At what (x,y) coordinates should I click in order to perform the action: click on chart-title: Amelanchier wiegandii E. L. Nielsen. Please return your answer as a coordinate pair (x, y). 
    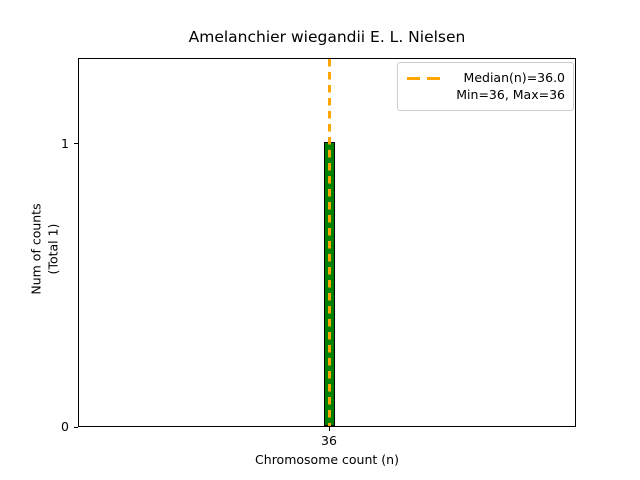
    Looking at the image, I should click on (327, 37).